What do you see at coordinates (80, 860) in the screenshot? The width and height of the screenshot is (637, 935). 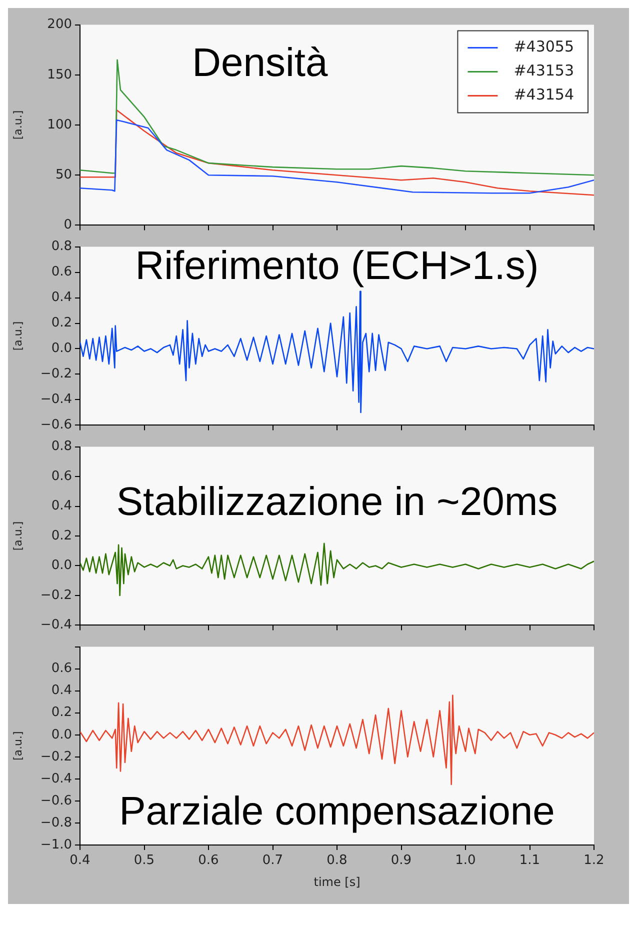 I see `x-tick-label: 0.4` at bounding box center [80, 860].